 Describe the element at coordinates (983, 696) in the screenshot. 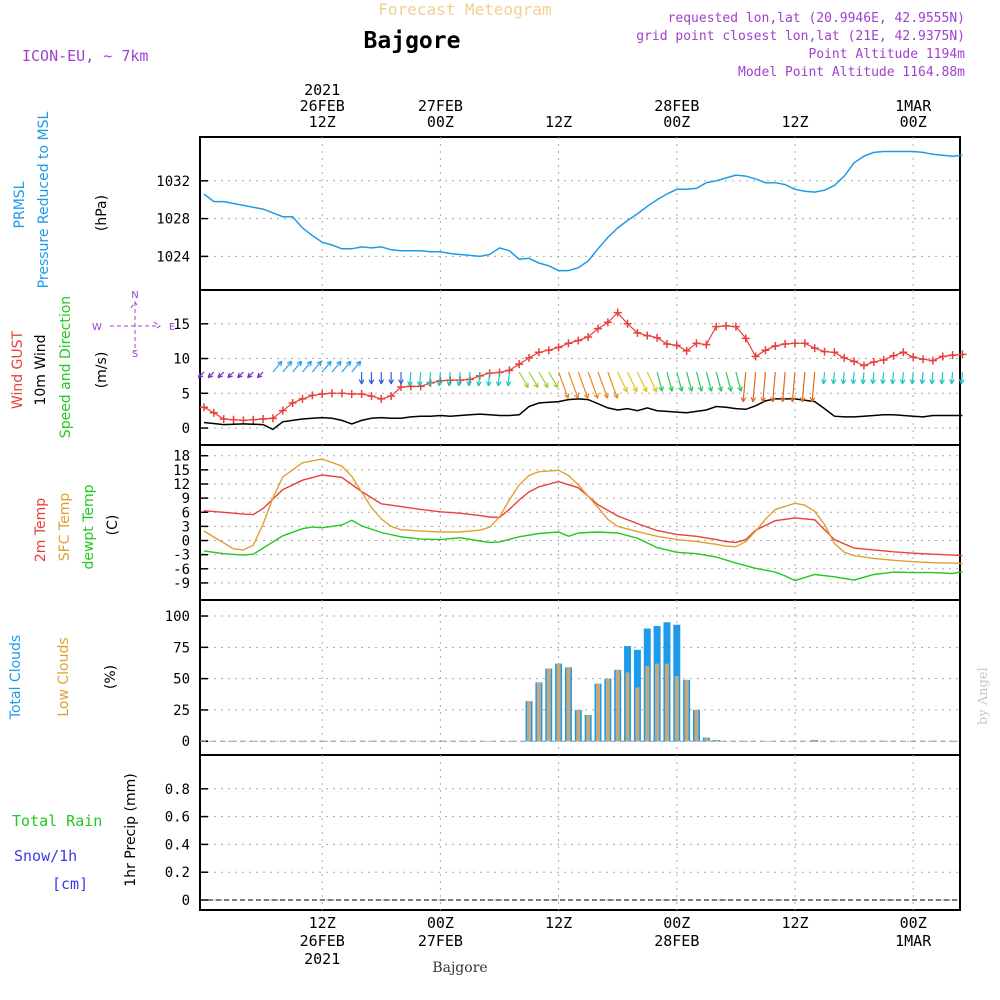

I see `credit-watermark: by Angel` at that location.